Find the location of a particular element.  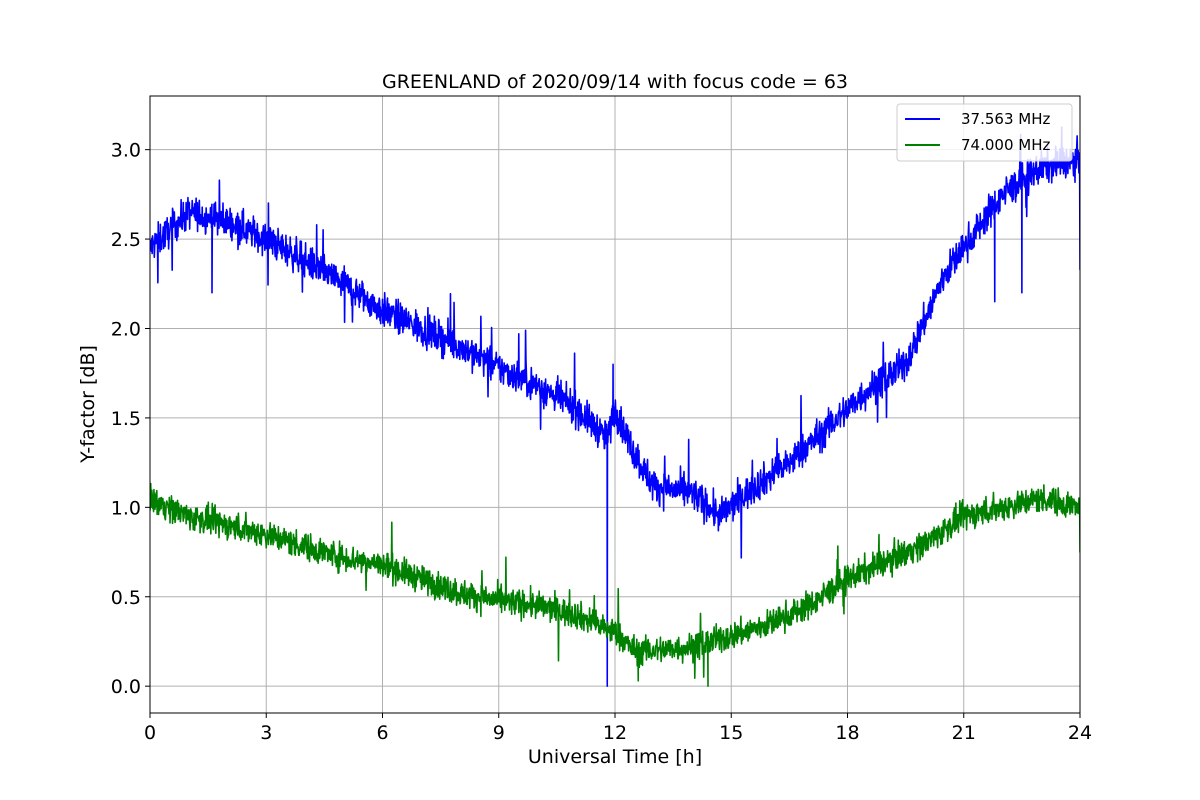

y-tick-label: 2.5 is located at coordinates (126, 240).